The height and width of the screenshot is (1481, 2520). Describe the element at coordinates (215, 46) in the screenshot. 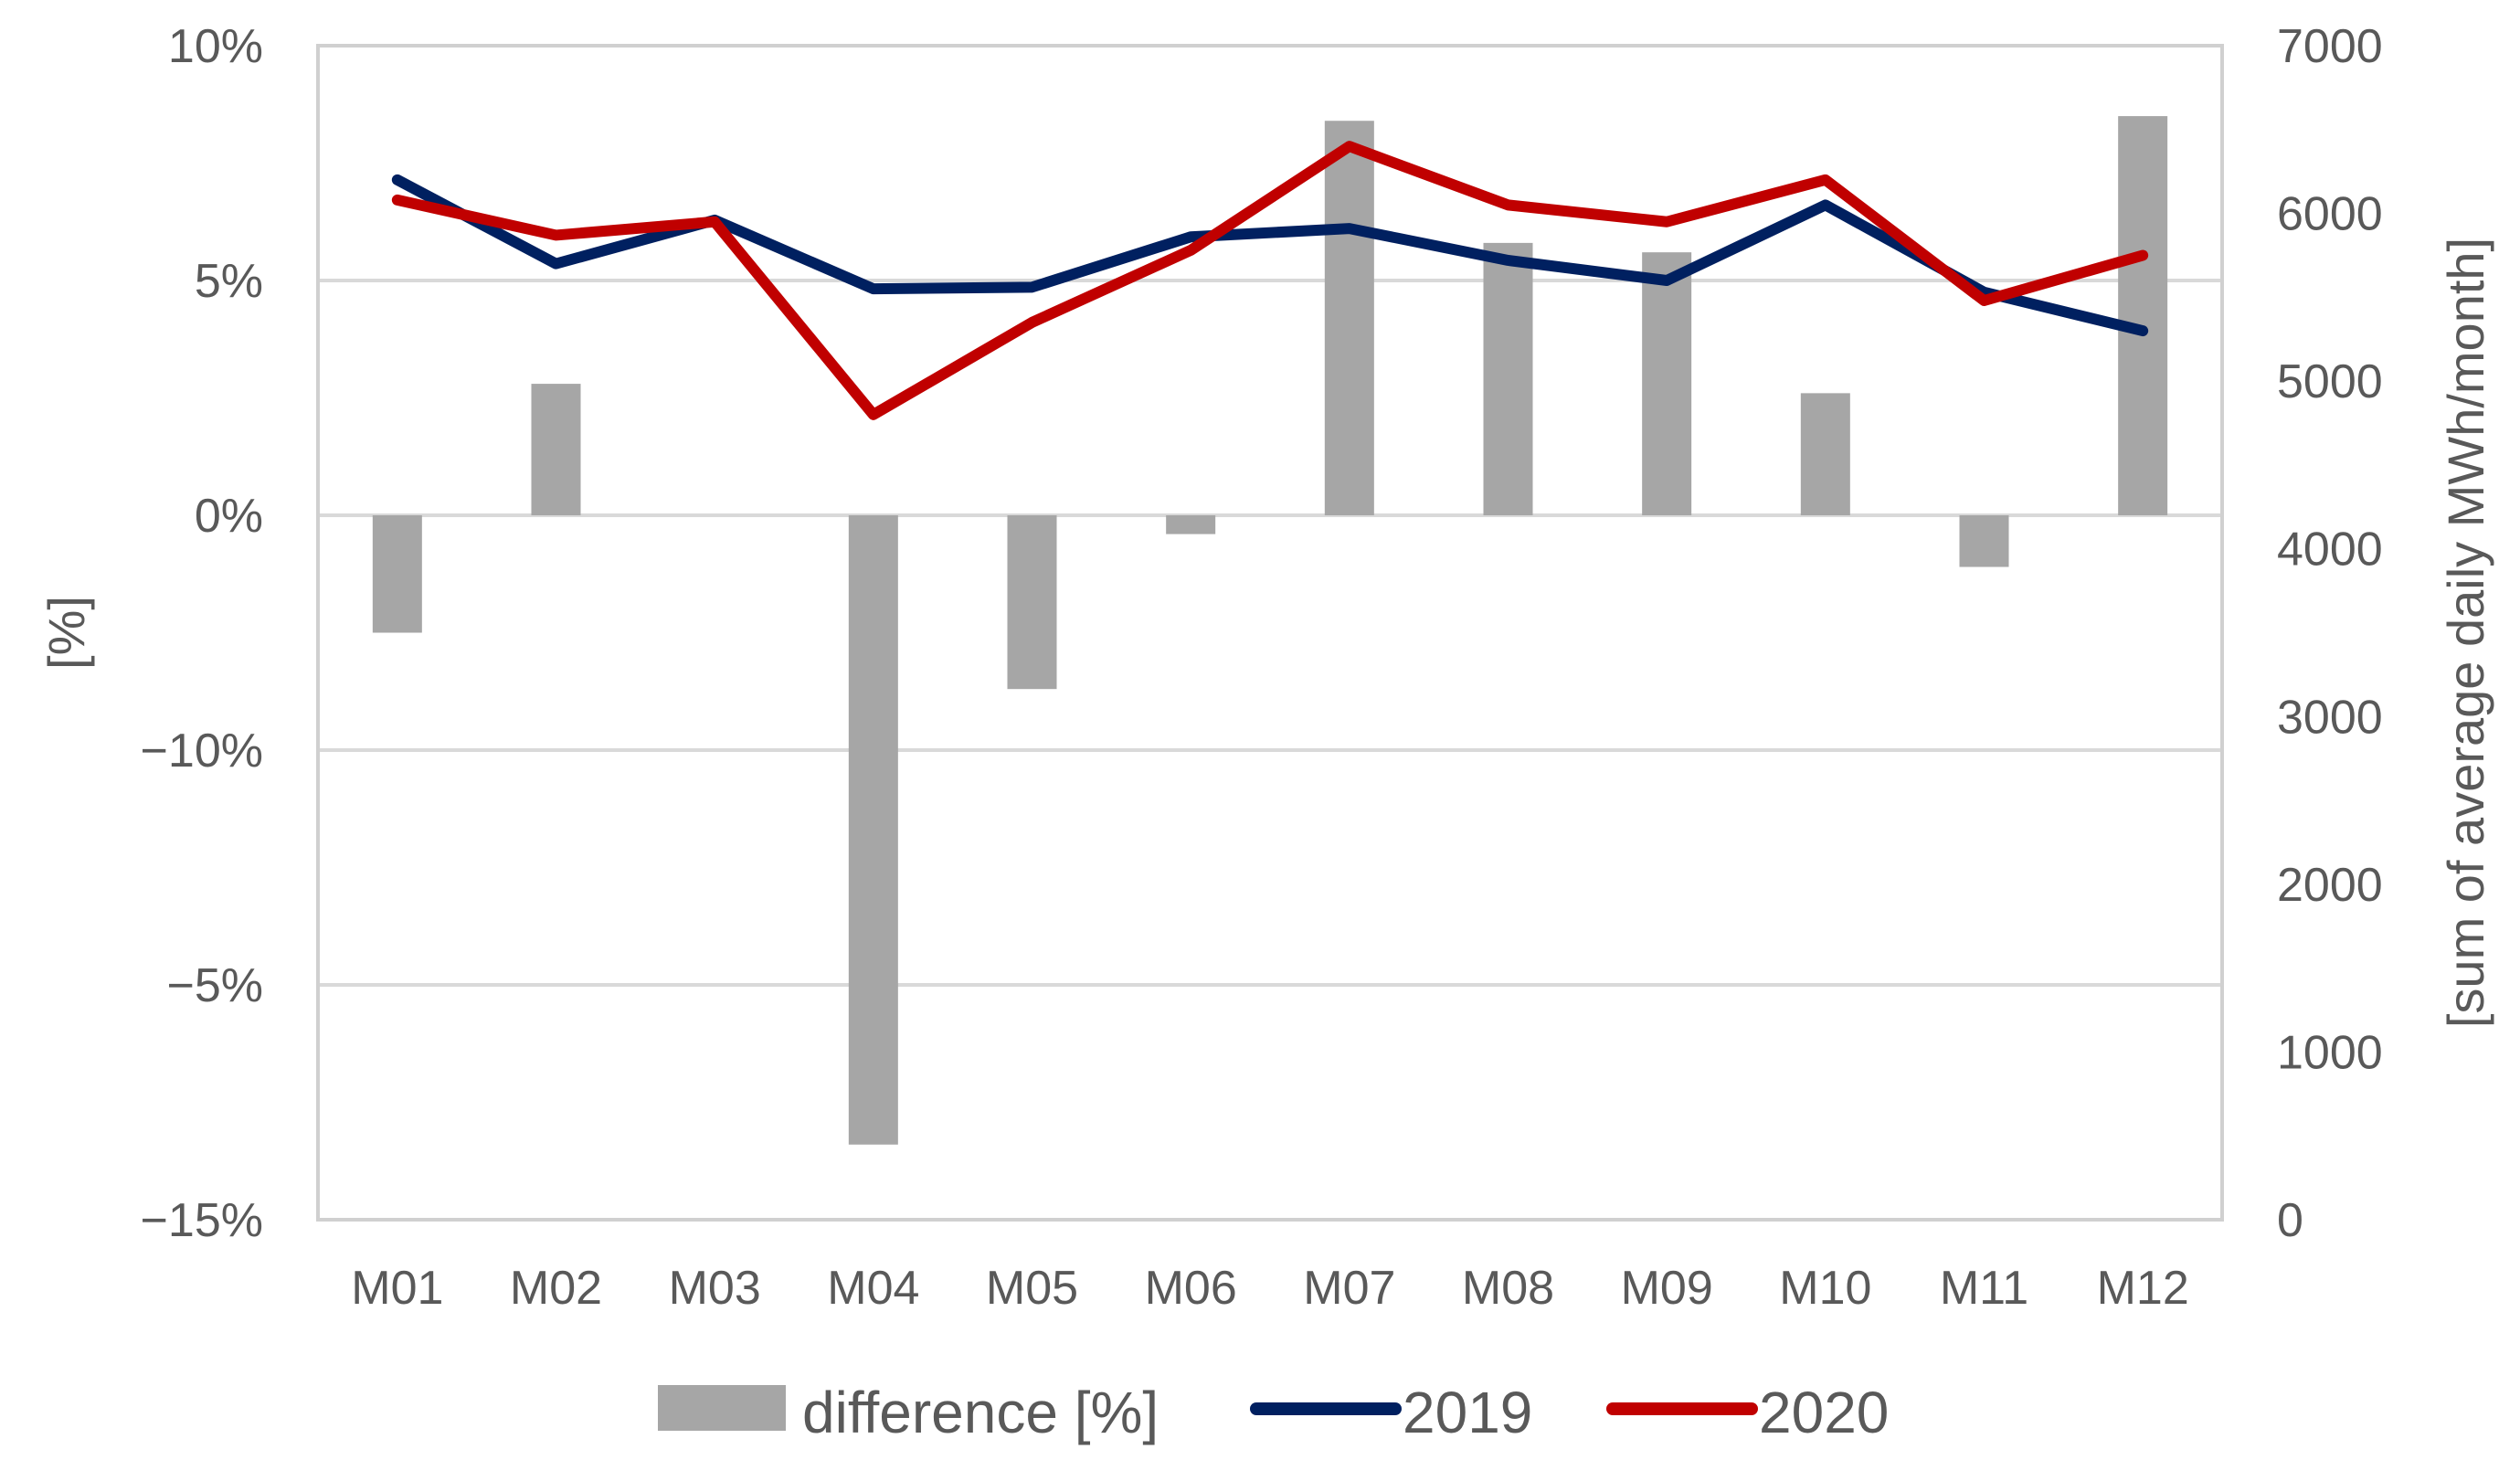

I see `left-tick-label: 10%` at that location.